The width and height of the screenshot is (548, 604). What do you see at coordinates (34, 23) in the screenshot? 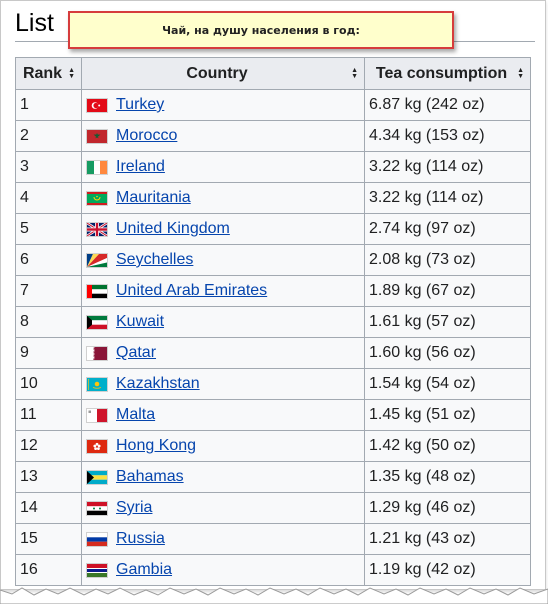
I see `section-heading: List` at bounding box center [34, 23].